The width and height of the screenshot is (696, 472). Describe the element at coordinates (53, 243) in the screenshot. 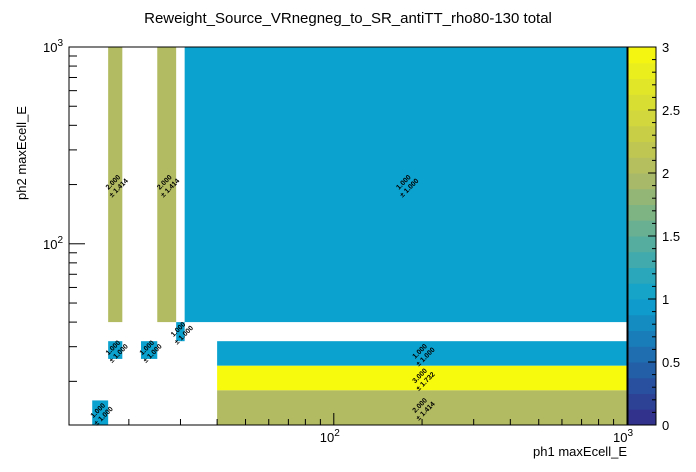

I see `y-tick-label: 10²` at that location.